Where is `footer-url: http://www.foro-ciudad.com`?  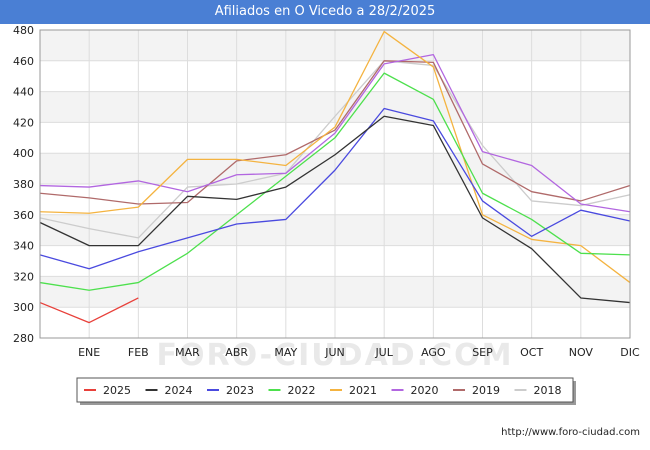
footer-url: http://www.foro-ciudad.com is located at coordinates (570, 432).